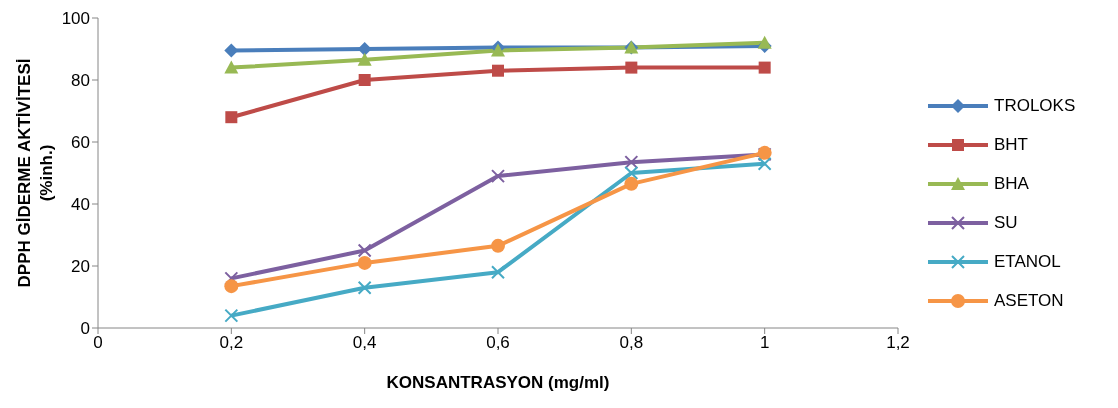  Describe the element at coordinates (1006, 222) in the screenshot. I see `legend-label: SU` at that location.